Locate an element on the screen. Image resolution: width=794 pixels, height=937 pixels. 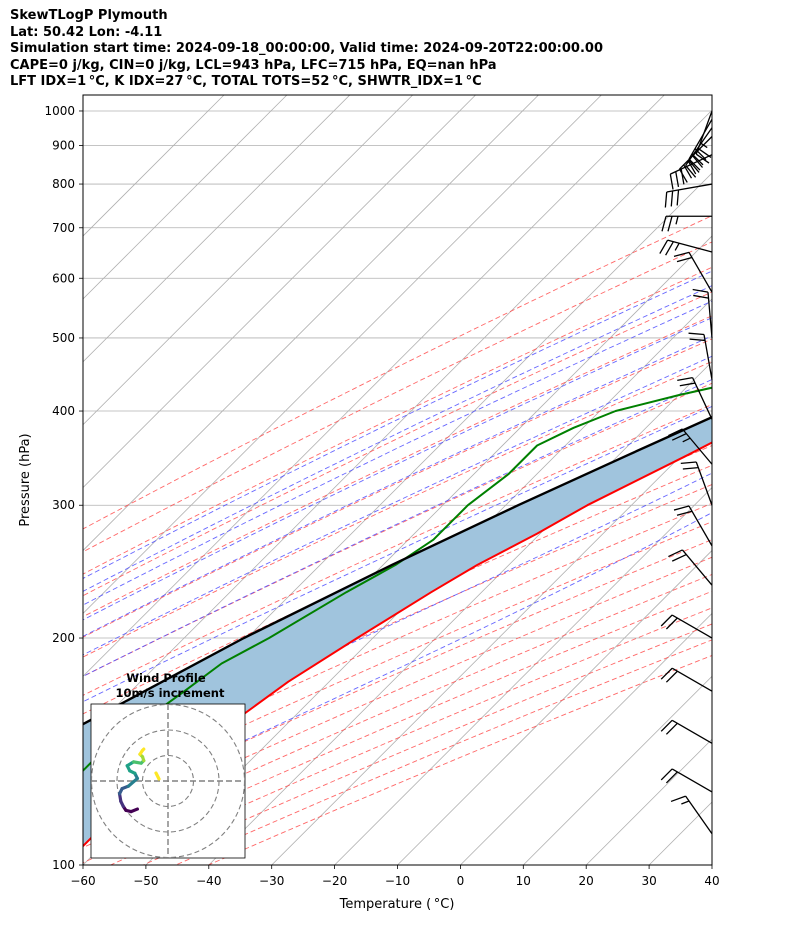
x-tick-label: −10 is located at coordinates (397, 881).